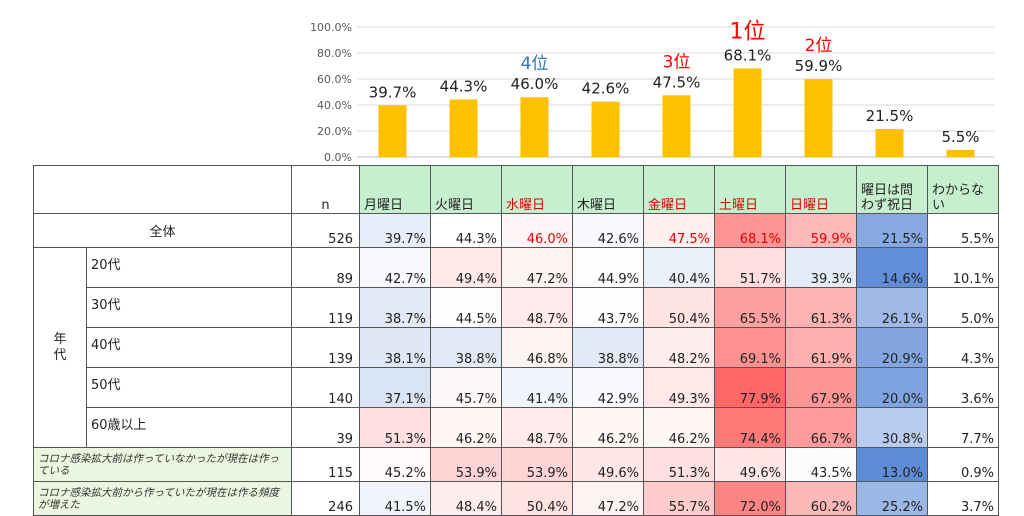 This screenshot has height=516, width=1024. Describe the element at coordinates (162, 230) in the screenshot. I see `row-label-total: 全体` at that location.